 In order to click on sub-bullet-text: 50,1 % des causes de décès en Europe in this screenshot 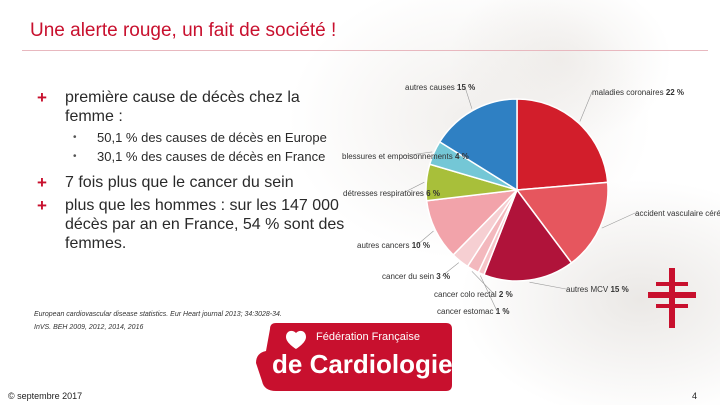, I will do `click(212, 137)`.